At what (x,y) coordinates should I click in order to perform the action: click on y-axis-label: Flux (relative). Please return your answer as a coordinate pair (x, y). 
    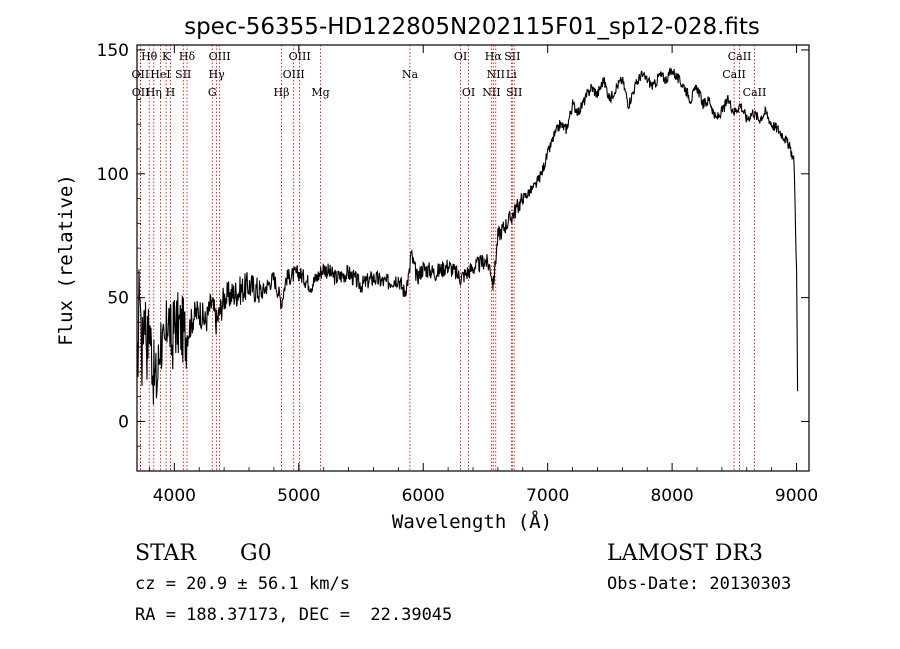
    Looking at the image, I should click on (66, 260).